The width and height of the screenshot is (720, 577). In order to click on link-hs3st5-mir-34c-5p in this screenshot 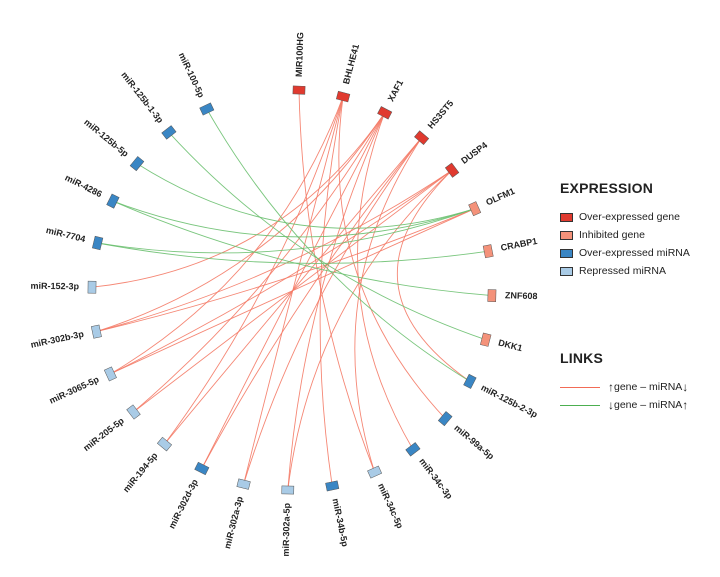, I will do `click(388, 305)`.